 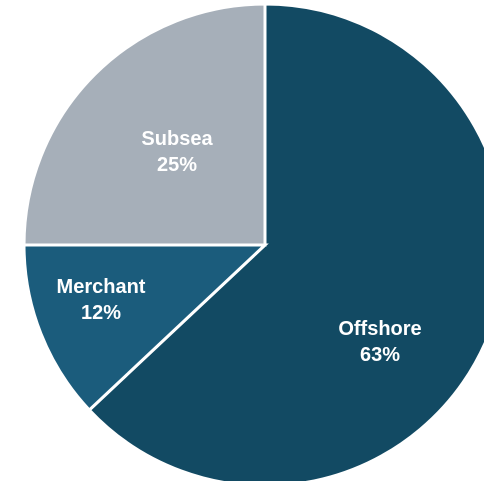 What do you see at coordinates (177, 165) in the screenshot?
I see `slice-value-subsea: 25%` at bounding box center [177, 165].